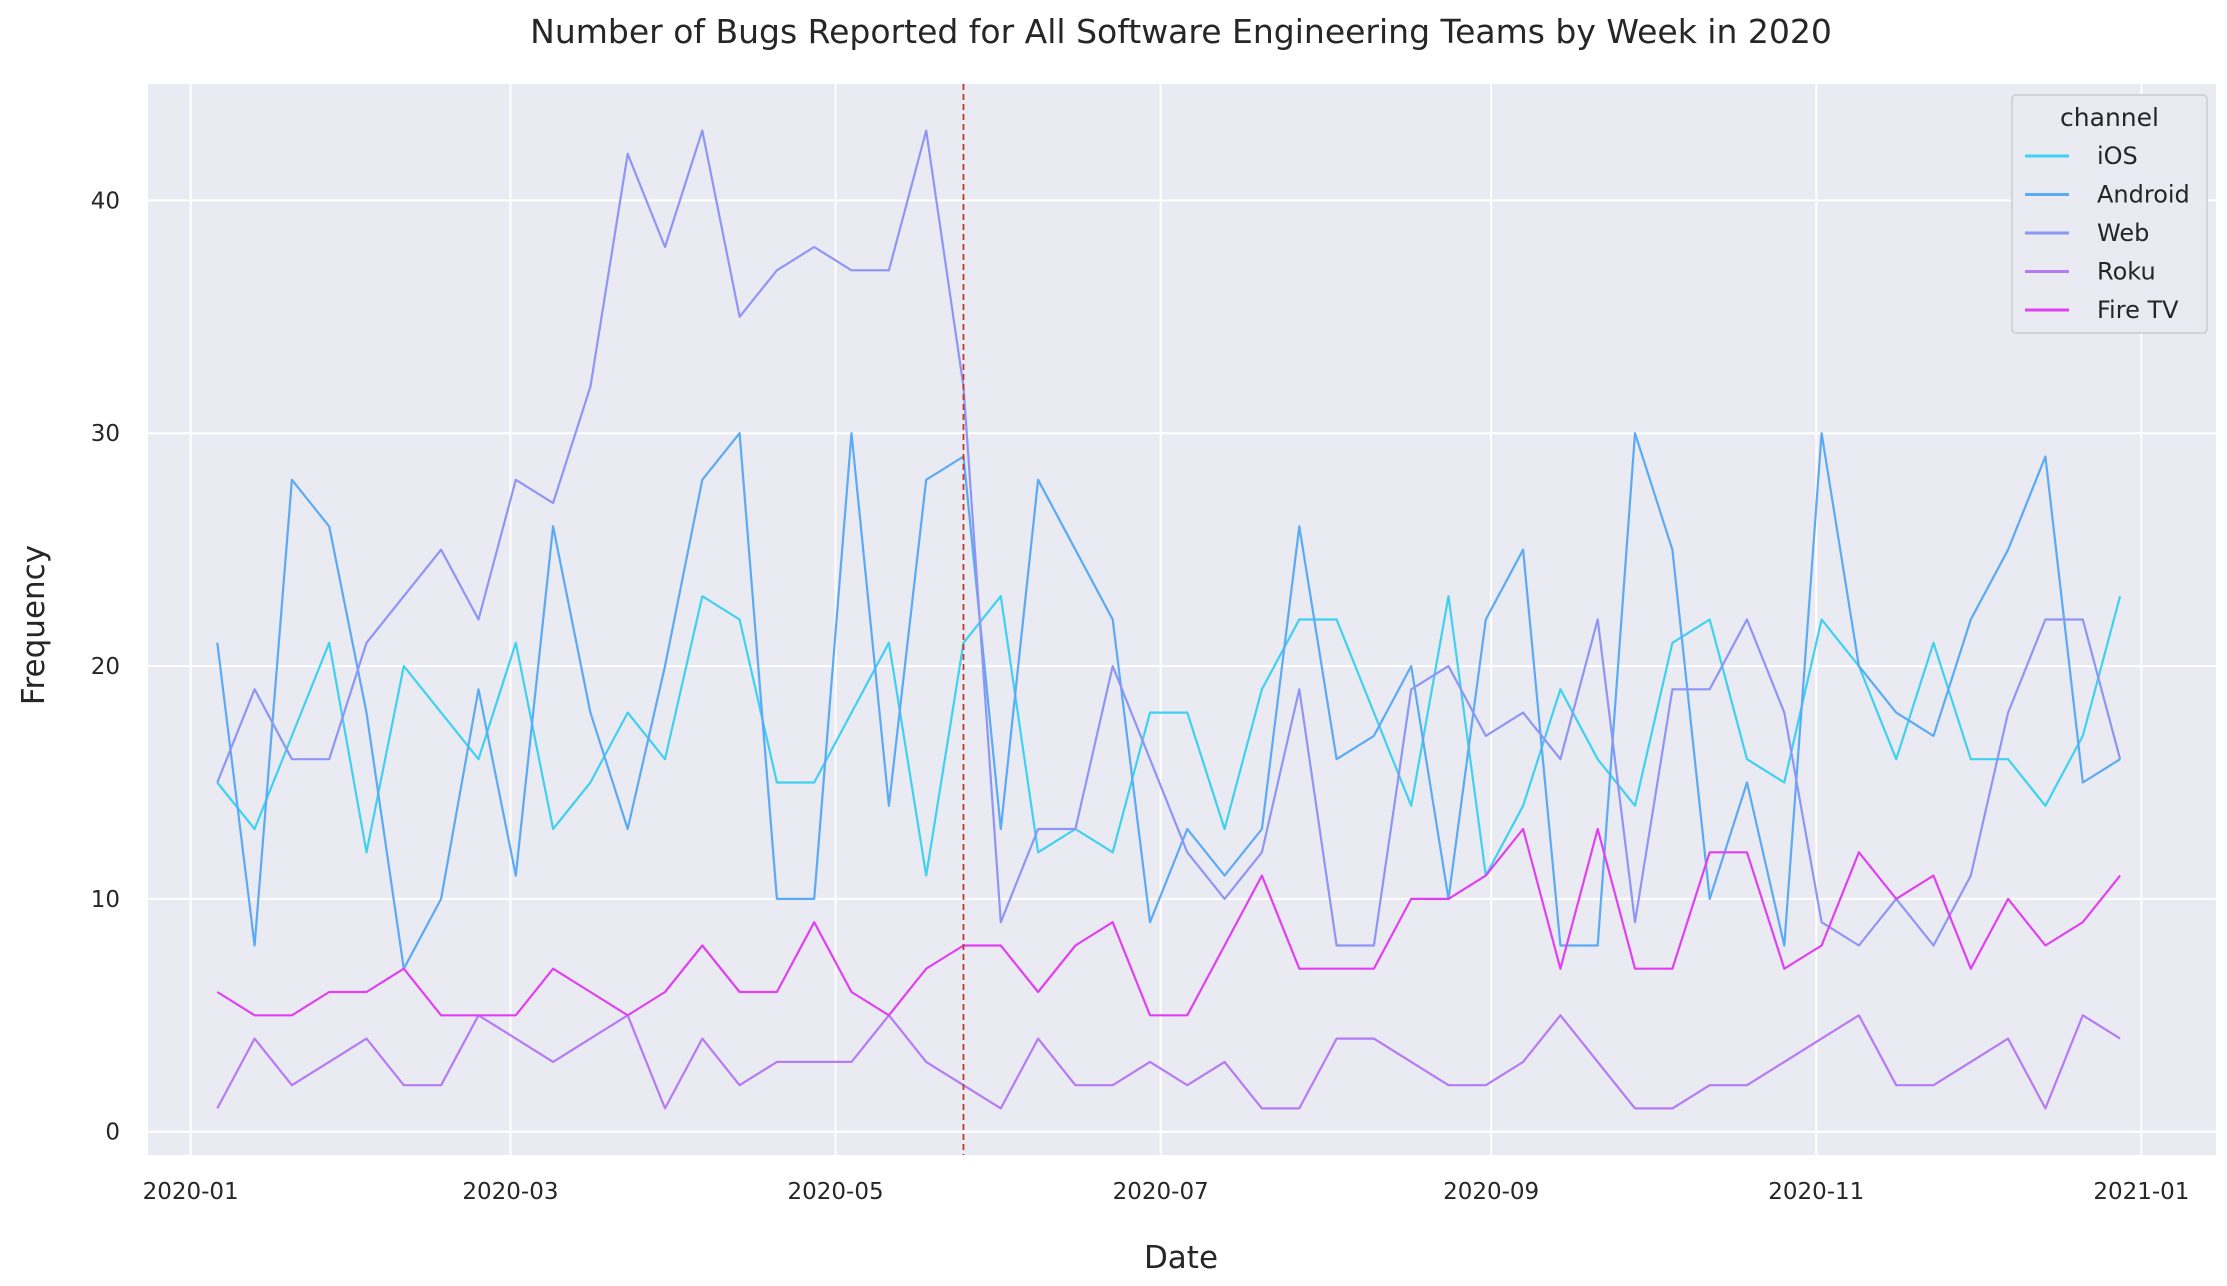  I want to click on legend-label-web: Web, so click(2123, 233).